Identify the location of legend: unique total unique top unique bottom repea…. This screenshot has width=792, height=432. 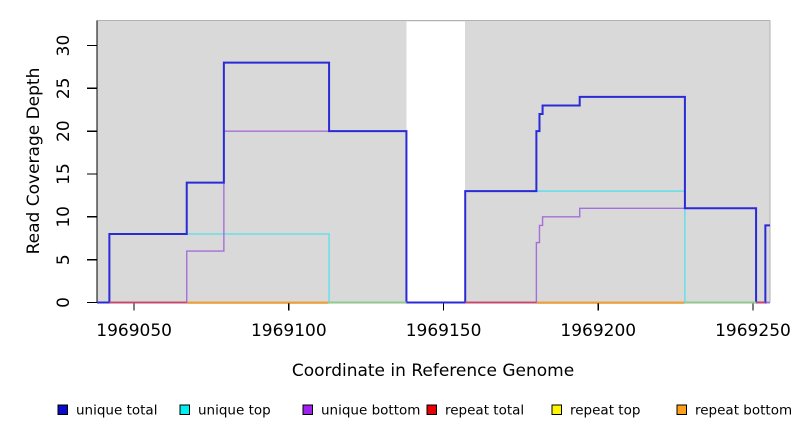
(424, 411).